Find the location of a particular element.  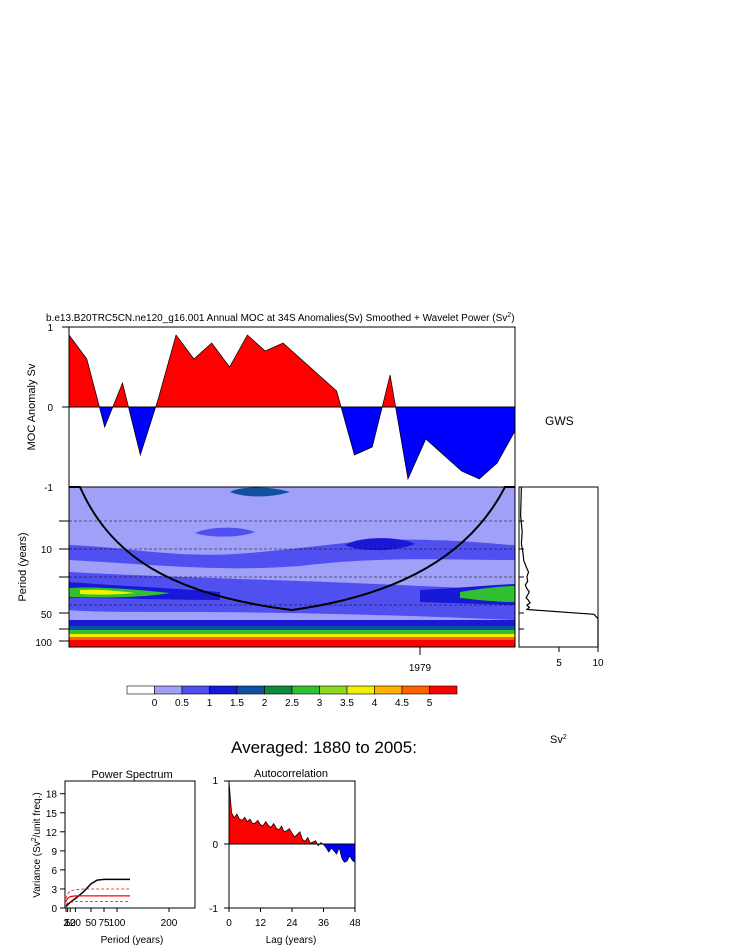

colorbar-label: 5 is located at coordinates (430, 703).